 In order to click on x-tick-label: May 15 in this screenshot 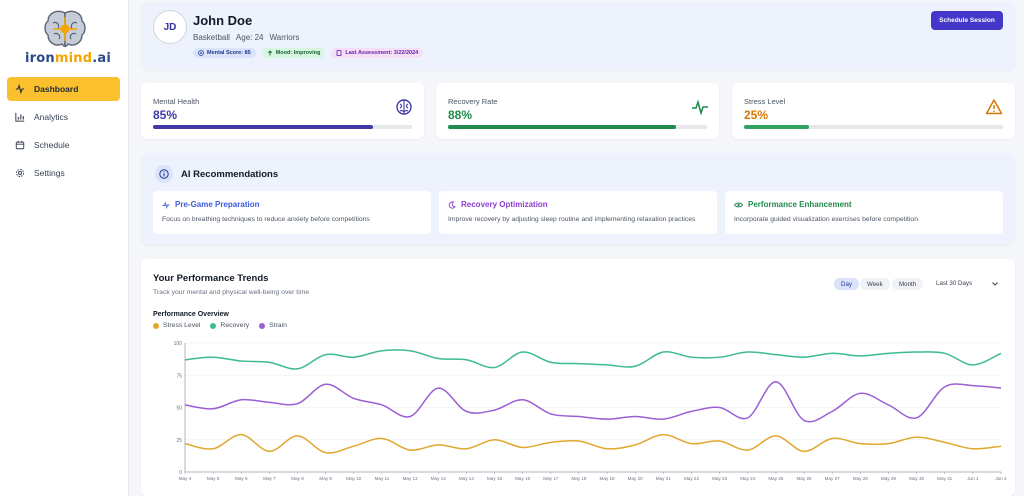, I will do `click(495, 478)`.